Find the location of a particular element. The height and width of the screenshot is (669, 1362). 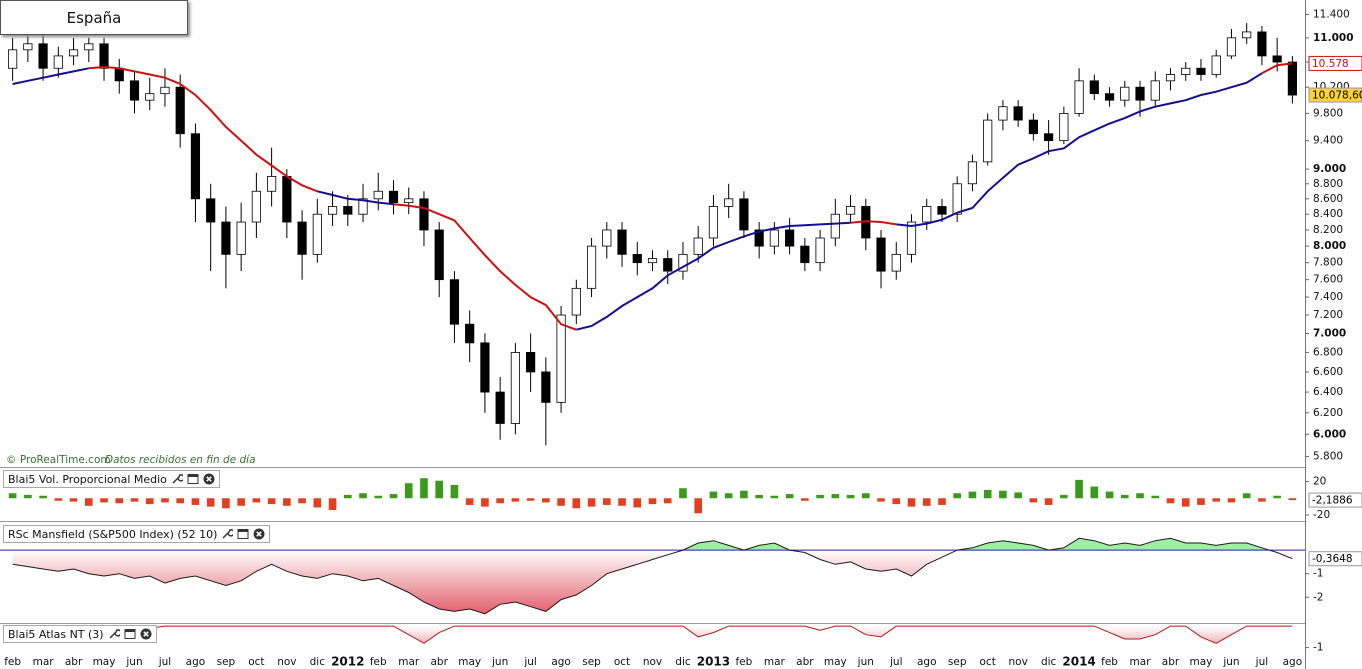

y-tick-label: 7.200 is located at coordinates (1328, 315).